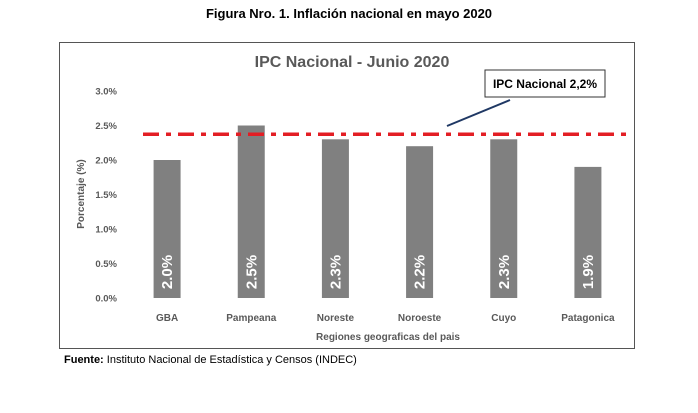 This screenshot has width=698, height=413. I want to click on y-tick-label: 3.0%, so click(106, 92).